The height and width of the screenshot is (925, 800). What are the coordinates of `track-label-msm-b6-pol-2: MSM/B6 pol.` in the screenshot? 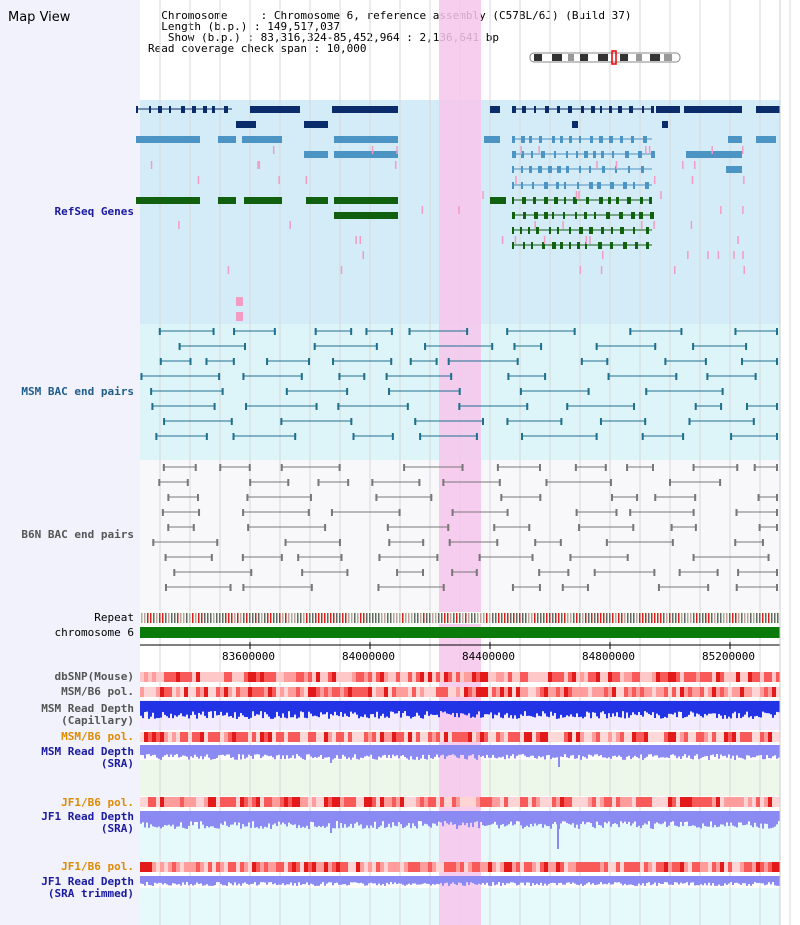 It's located at (97, 736).